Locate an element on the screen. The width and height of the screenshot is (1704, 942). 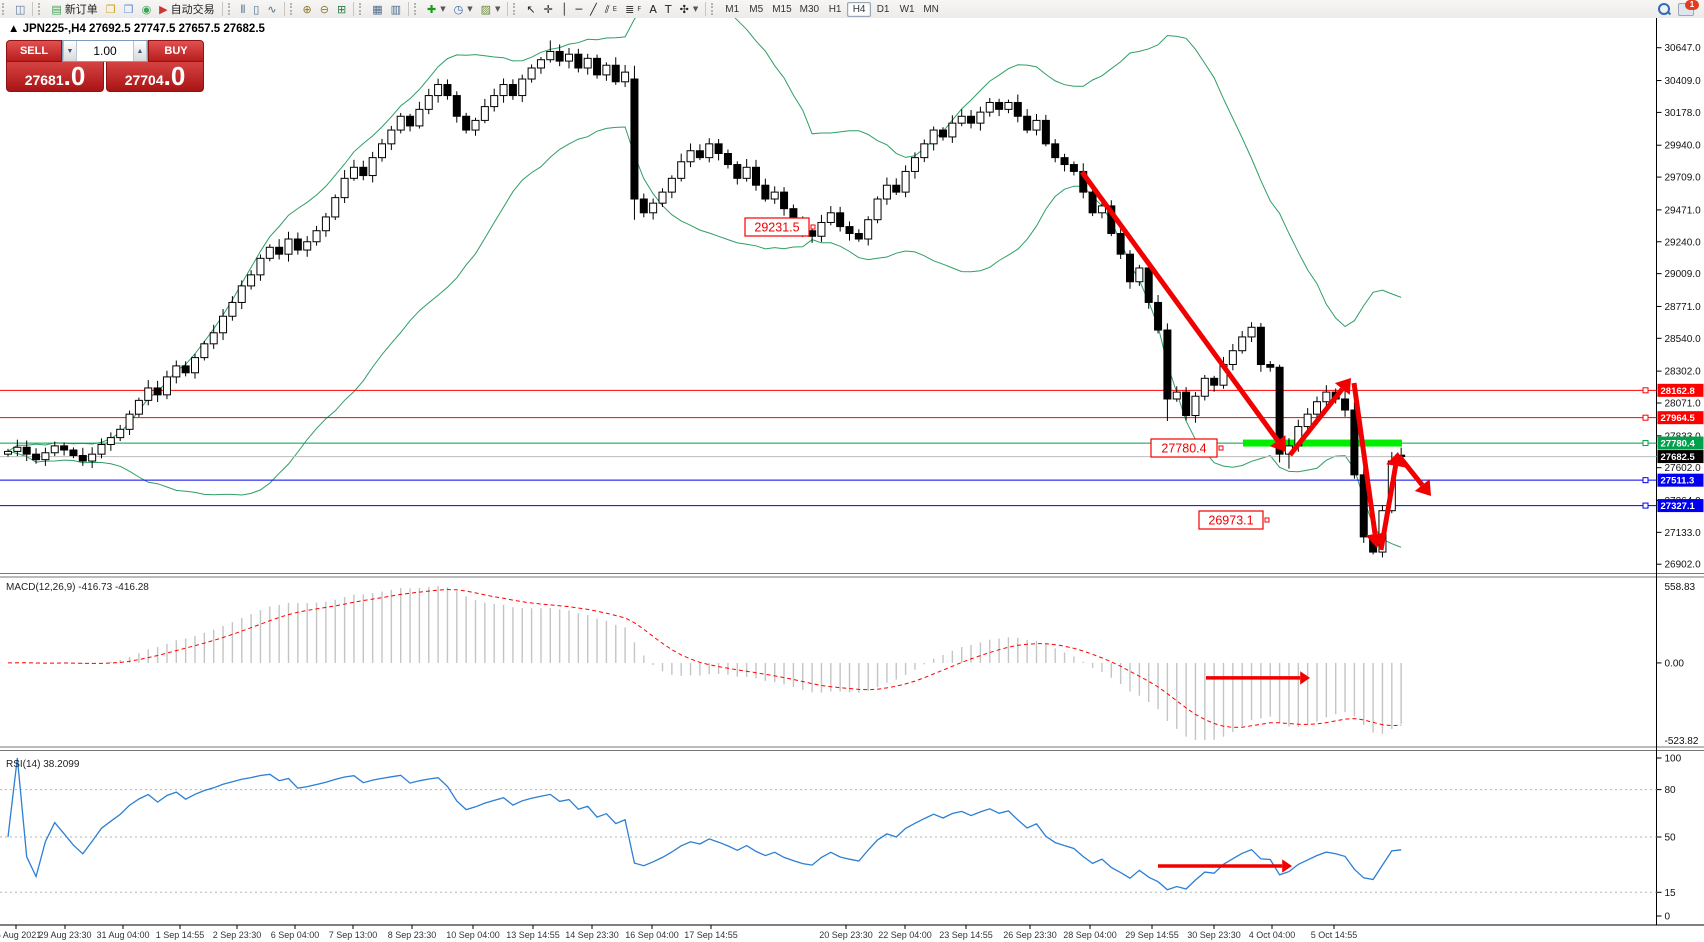
price-tick: 26902.0 is located at coordinates (1683, 565).